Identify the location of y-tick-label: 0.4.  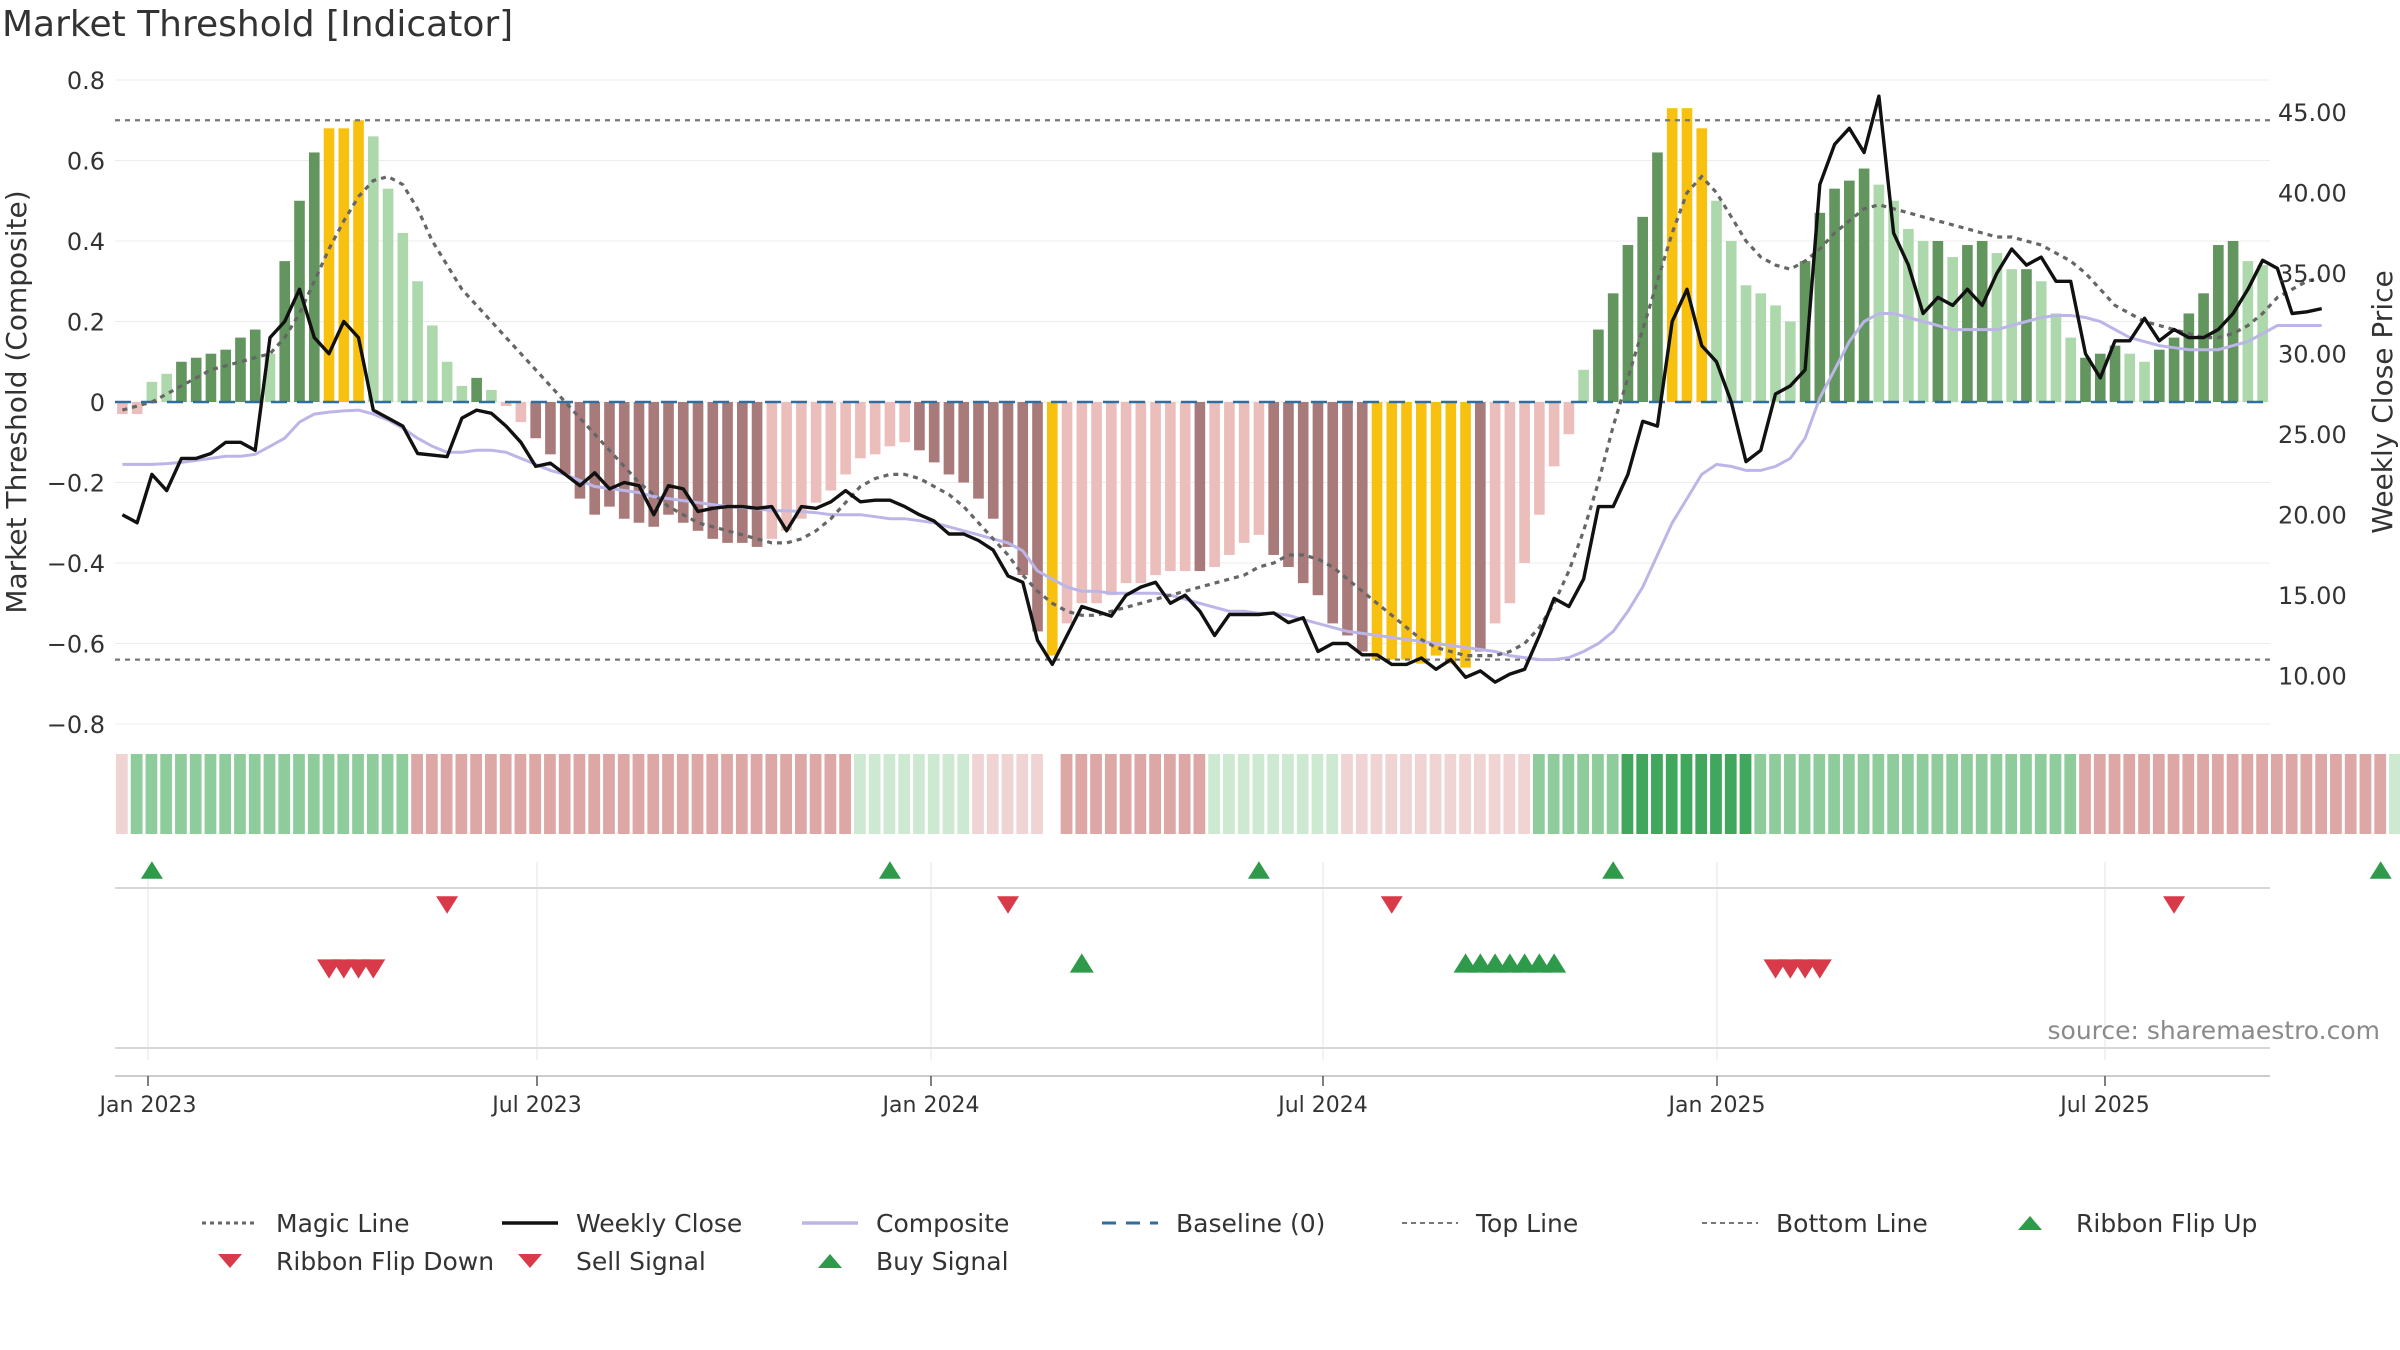
(86, 242).